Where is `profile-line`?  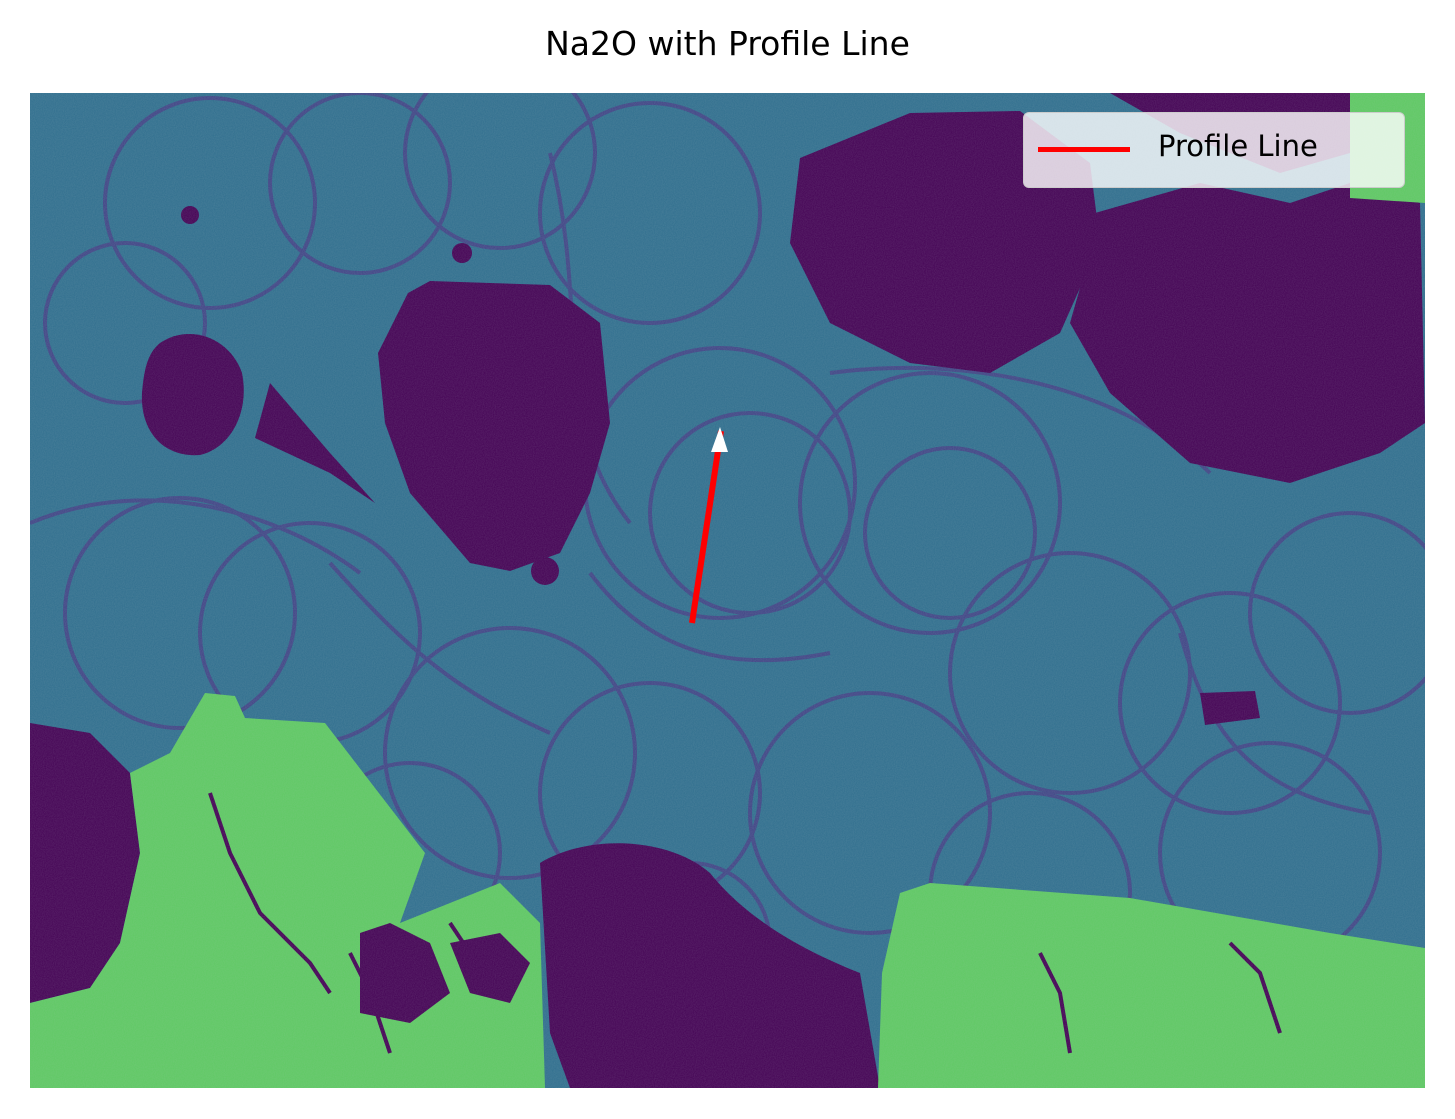 profile-line is located at coordinates (706, 527).